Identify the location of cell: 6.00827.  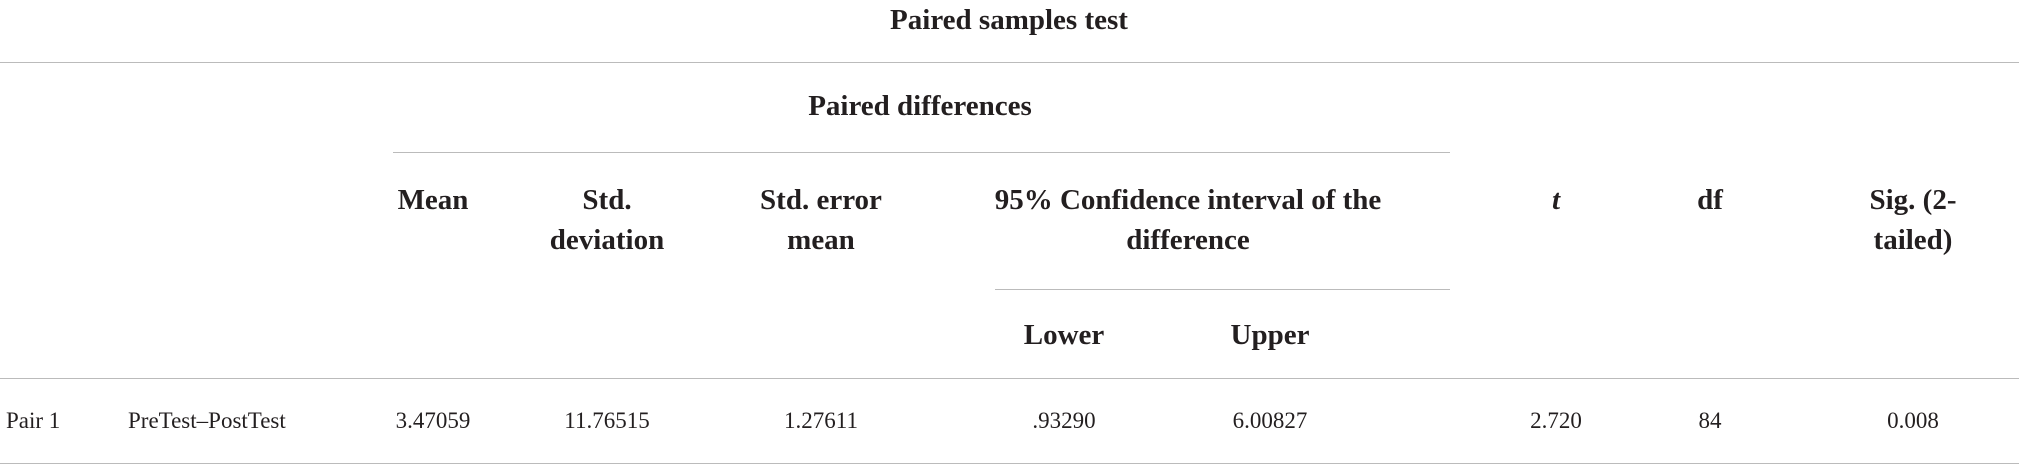
(1270, 420).